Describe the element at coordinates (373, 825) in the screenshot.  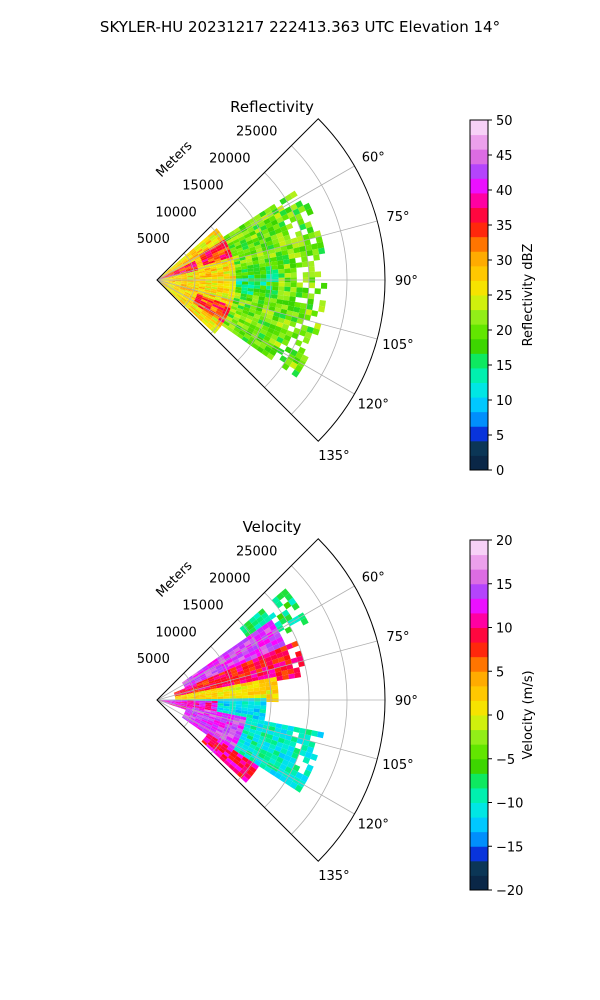
I see `angle-tick-label: 120°` at that location.